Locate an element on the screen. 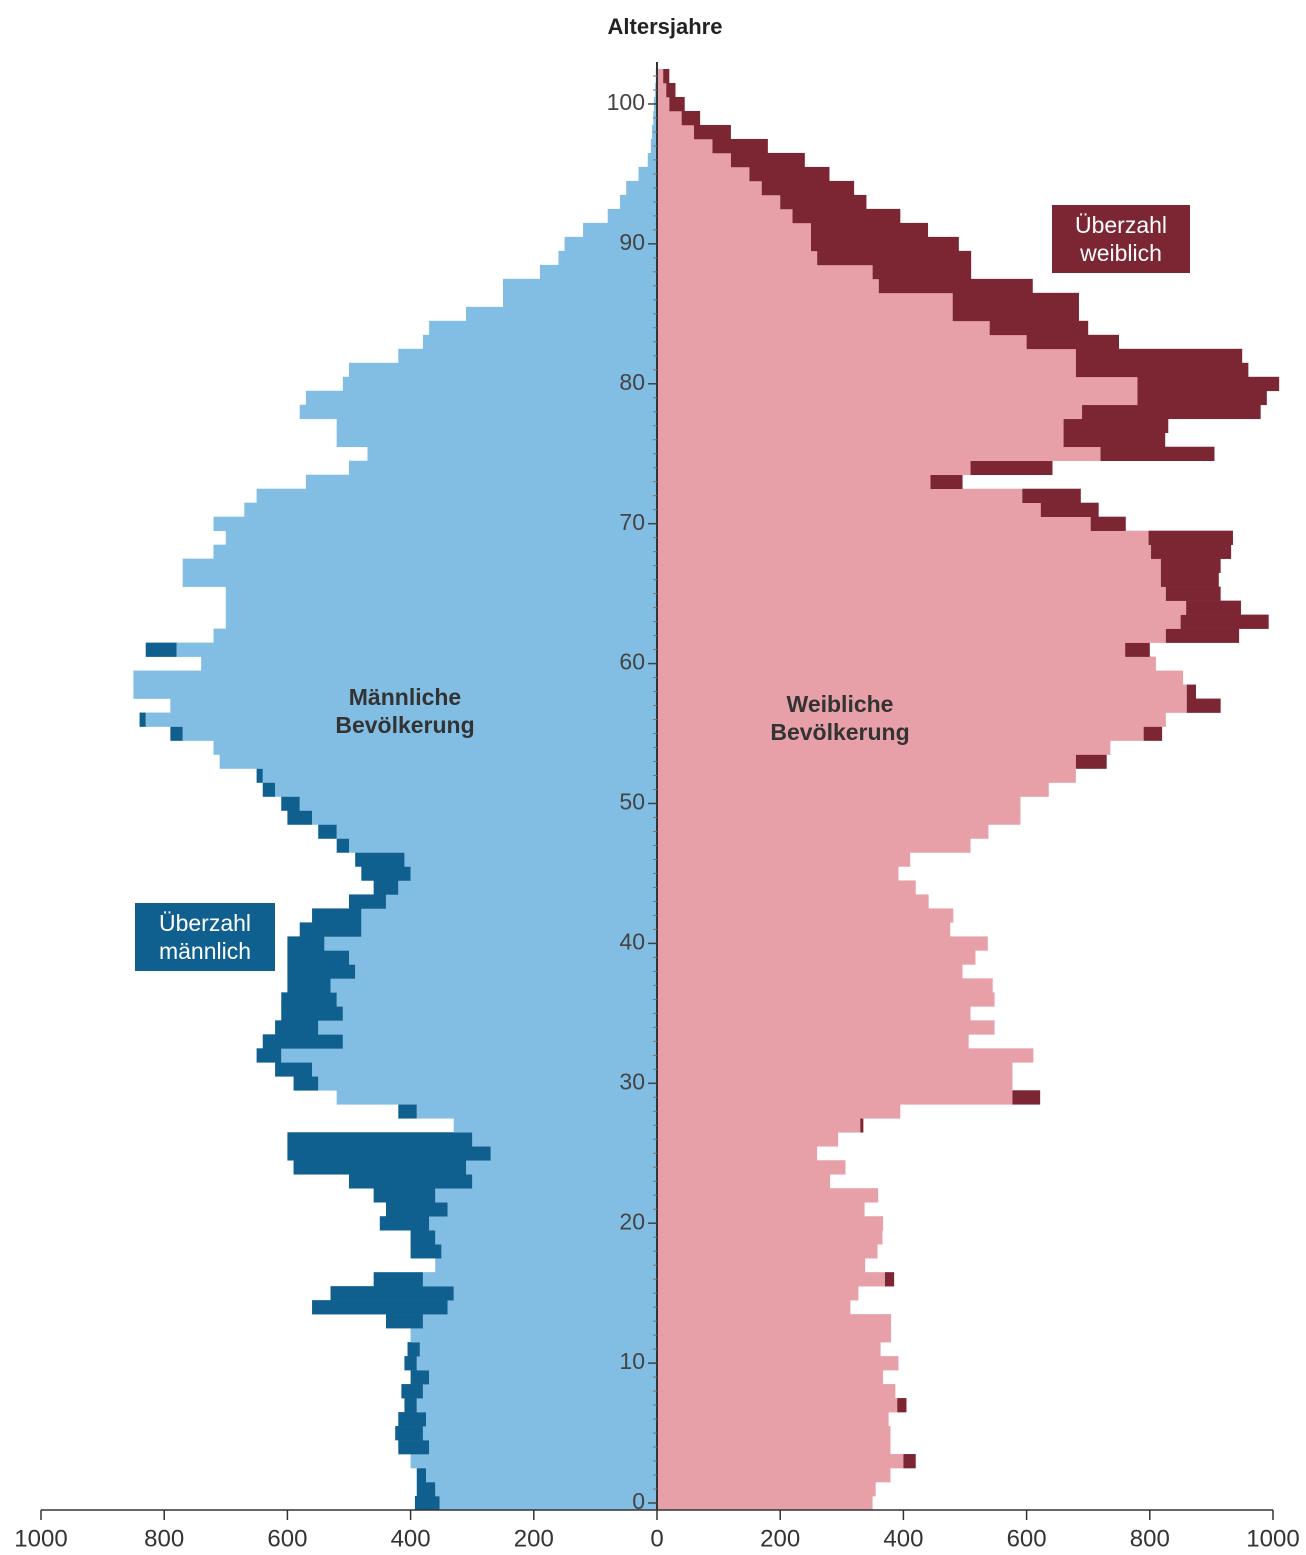  x-tick-label: 200 is located at coordinates (780, 1538).